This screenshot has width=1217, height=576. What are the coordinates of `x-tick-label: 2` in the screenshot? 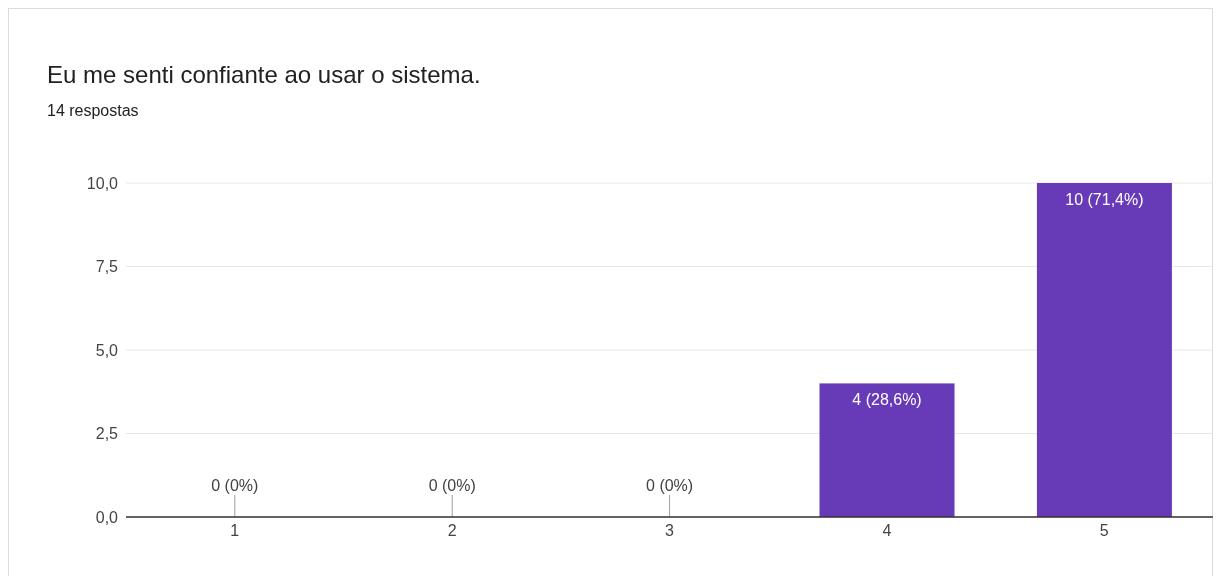 It's located at (452, 531).